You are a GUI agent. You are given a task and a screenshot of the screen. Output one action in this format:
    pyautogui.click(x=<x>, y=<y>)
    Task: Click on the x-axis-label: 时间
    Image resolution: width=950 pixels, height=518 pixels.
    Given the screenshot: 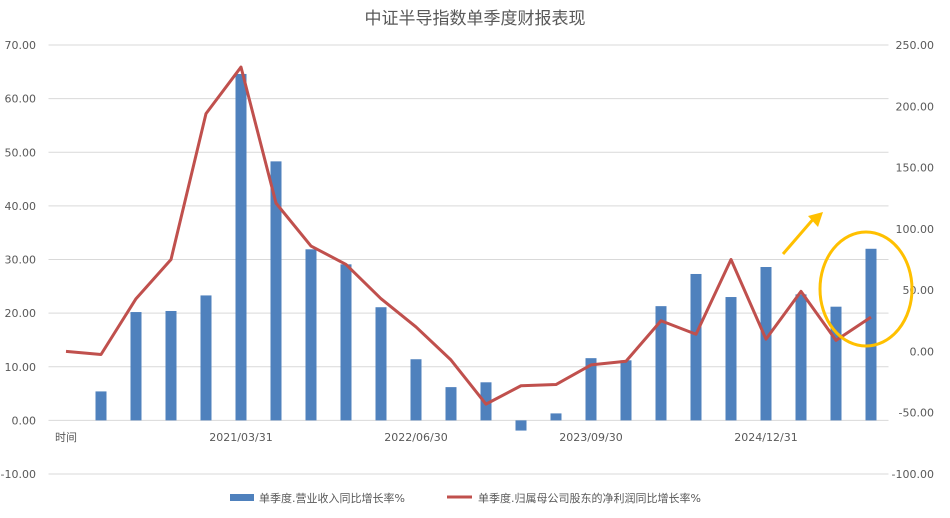 What is the action you would take?
    pyautogui.click(x=66, y=437)
    